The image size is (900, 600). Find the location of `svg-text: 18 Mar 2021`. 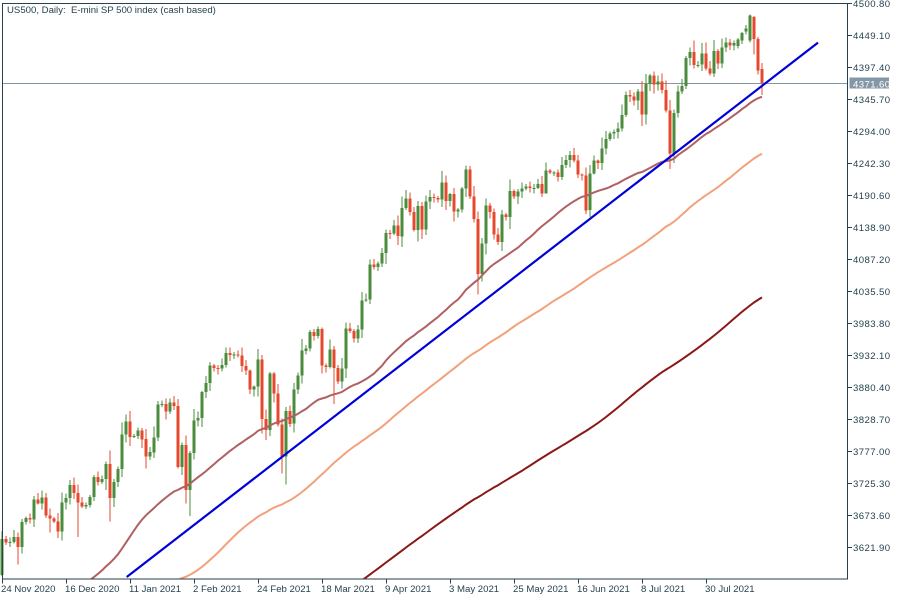

svg-text: 18 Mar 2021 is located at coordinates (348, 589).